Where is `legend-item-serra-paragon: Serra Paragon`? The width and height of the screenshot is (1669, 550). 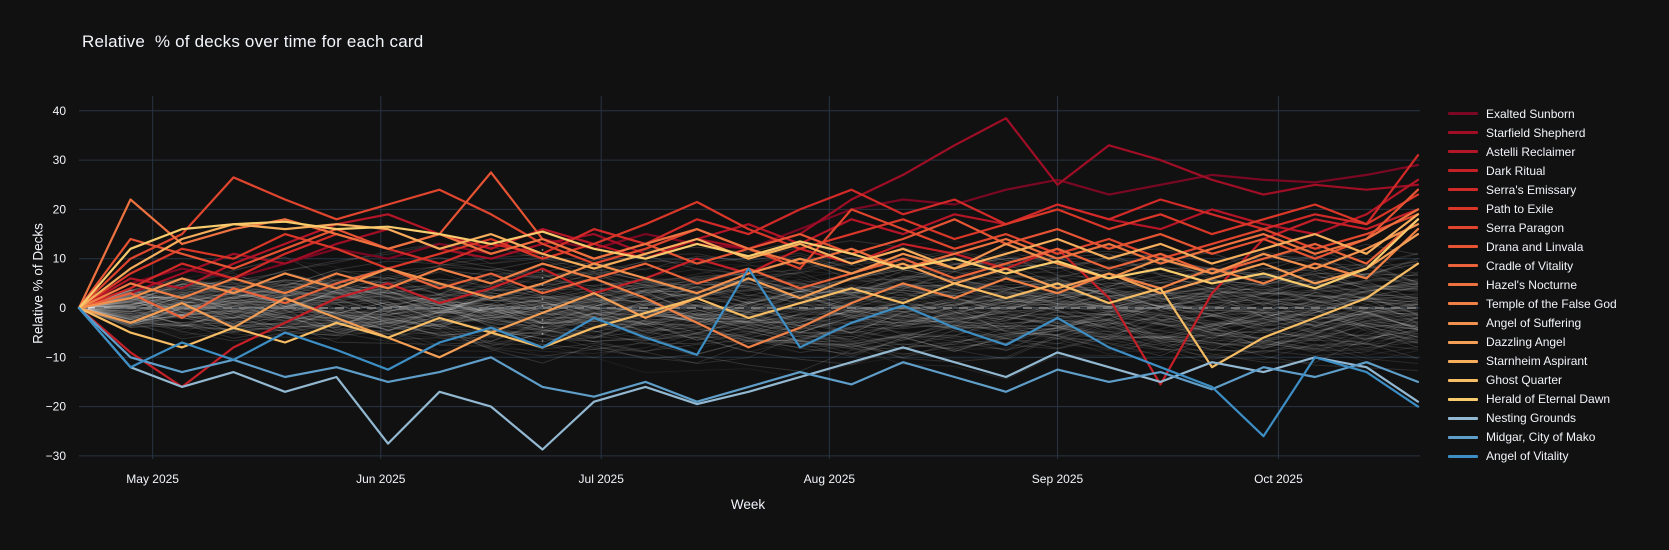
legend-item-serra-paragon: Serra Paragon is located at coordinates (1532, 227).